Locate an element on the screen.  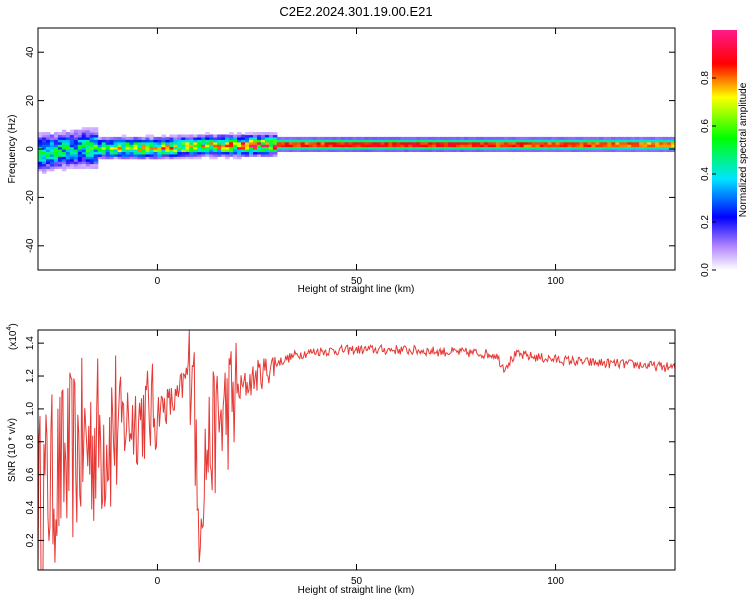
y-tick-label: 0.6 is located at coordinates (30, 474).